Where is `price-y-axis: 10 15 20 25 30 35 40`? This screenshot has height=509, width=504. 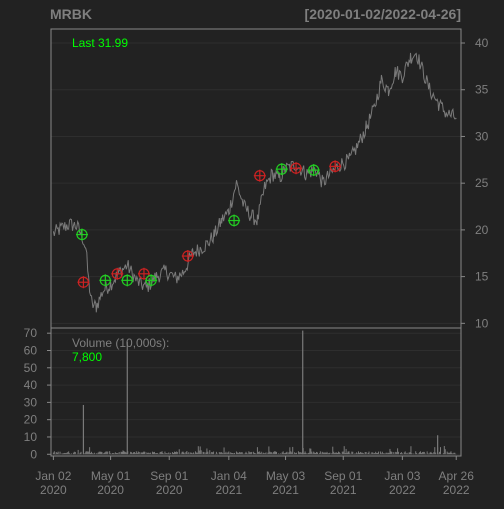
price-y-axis: 10 15 20 25 30 35 40 is located at coordinates (475, 183).